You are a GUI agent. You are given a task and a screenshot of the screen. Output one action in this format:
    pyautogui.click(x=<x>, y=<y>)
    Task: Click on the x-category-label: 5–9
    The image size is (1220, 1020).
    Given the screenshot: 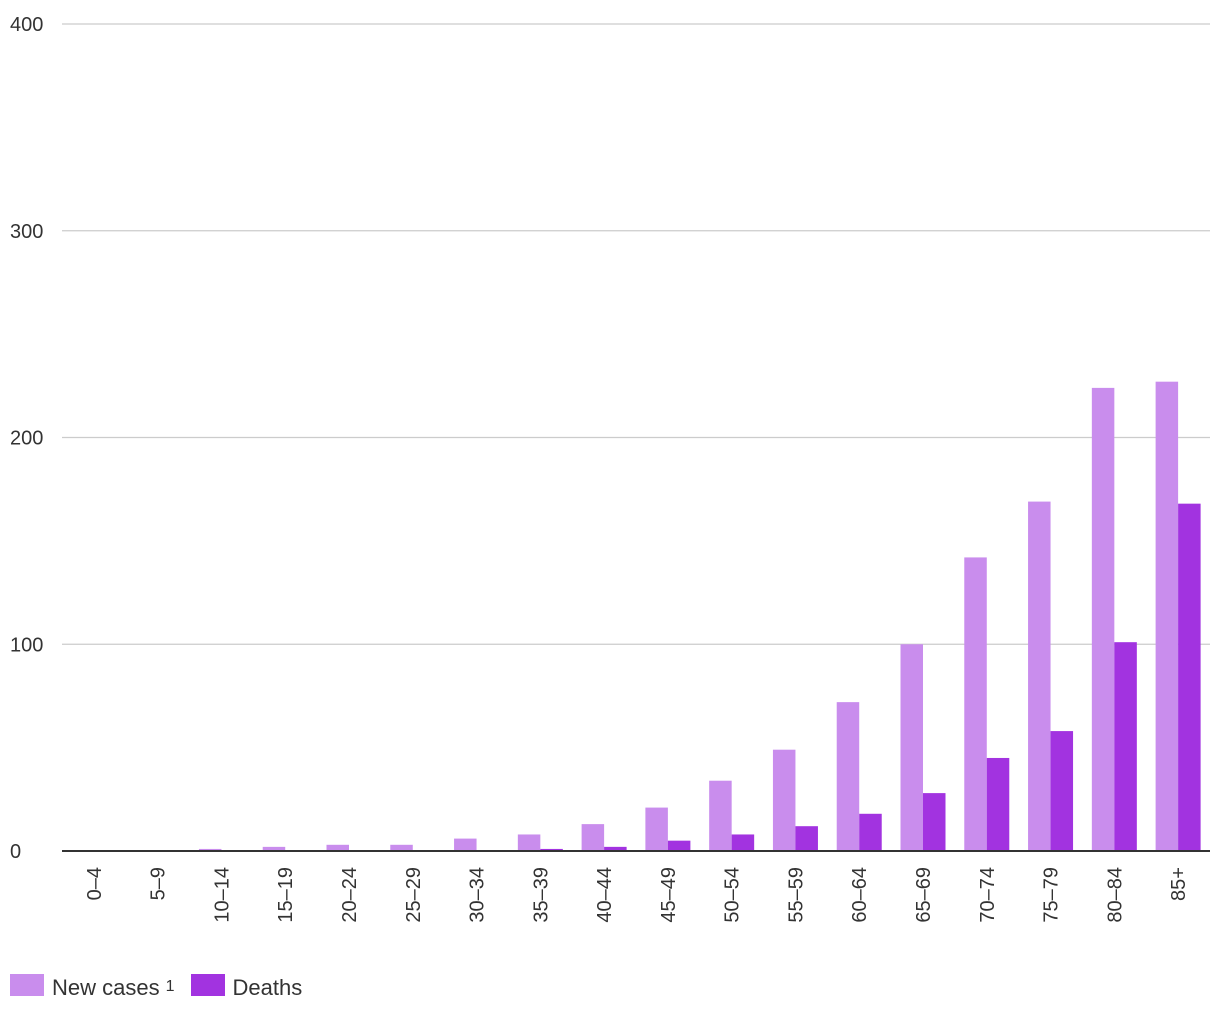 What is the action you would take?
    pyautogui.click(x=159, y=883)
    